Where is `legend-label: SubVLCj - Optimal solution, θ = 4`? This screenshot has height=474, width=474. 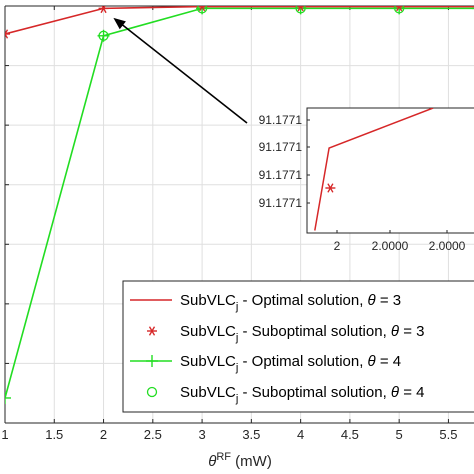 legend-label: SubVLCj - Optimal solution, θ = 4 is located at coordinates (290, 363).